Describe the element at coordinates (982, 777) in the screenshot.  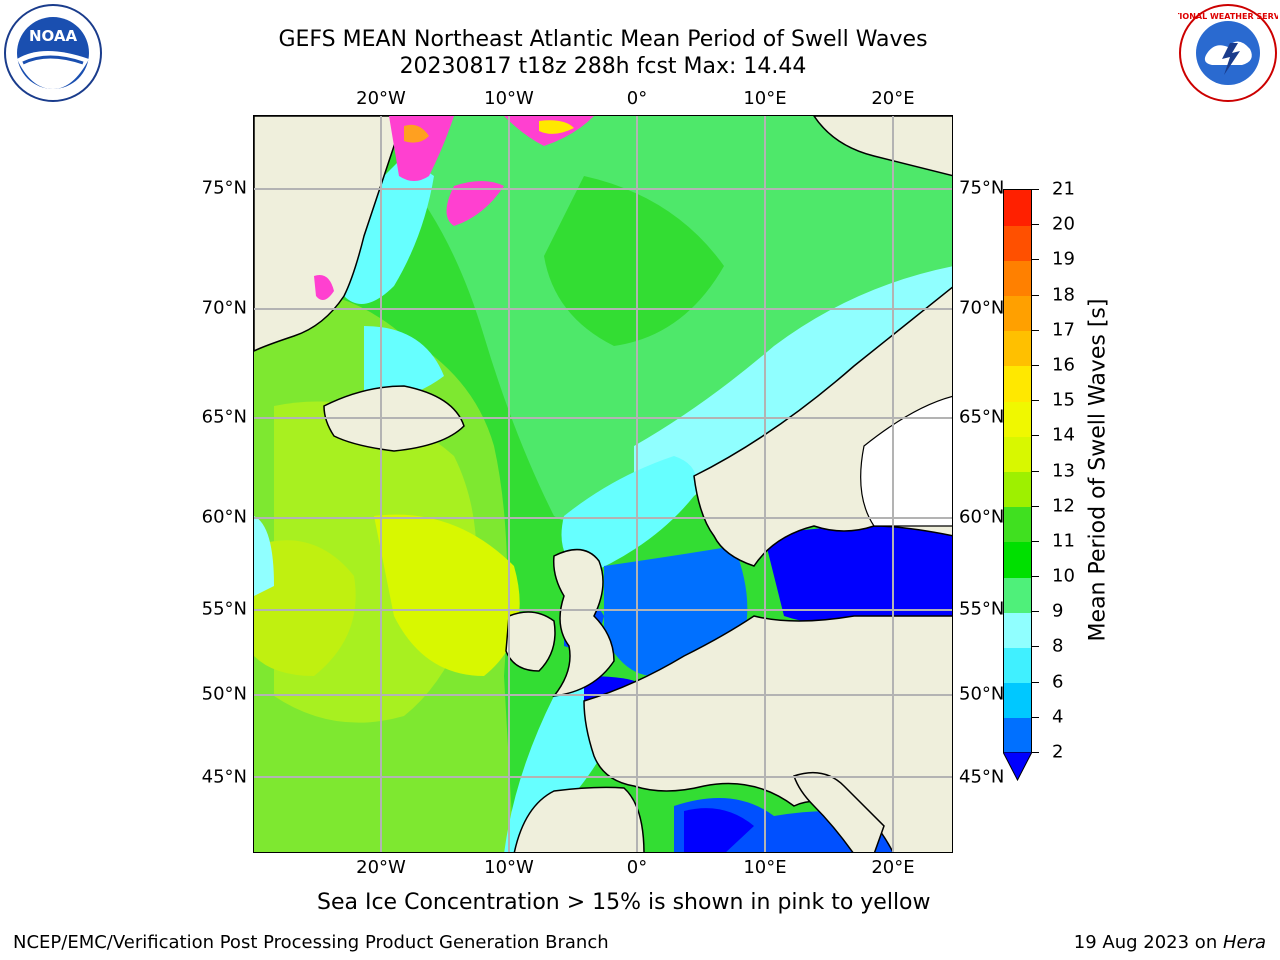
I see `lat-tick-right: 45°N` at that location.